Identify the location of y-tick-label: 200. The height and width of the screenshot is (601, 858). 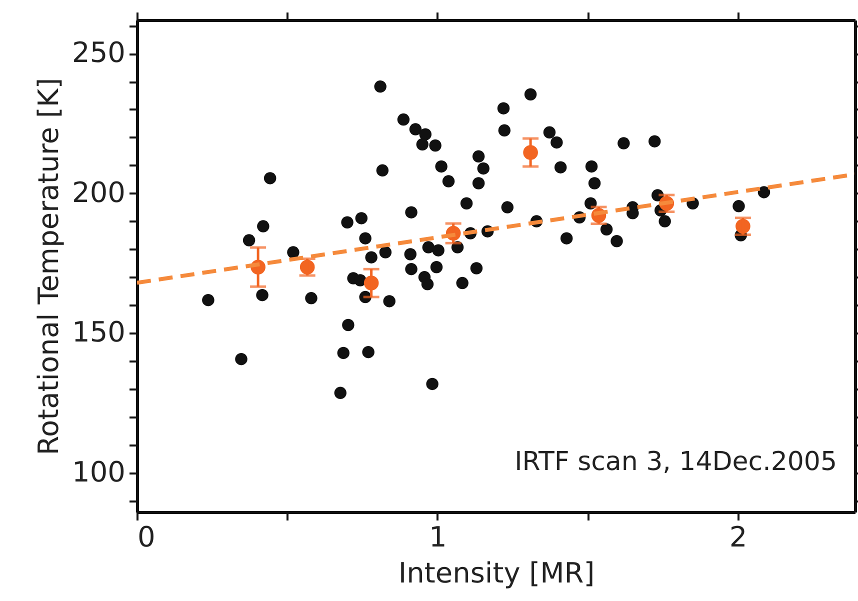
(99, 192).